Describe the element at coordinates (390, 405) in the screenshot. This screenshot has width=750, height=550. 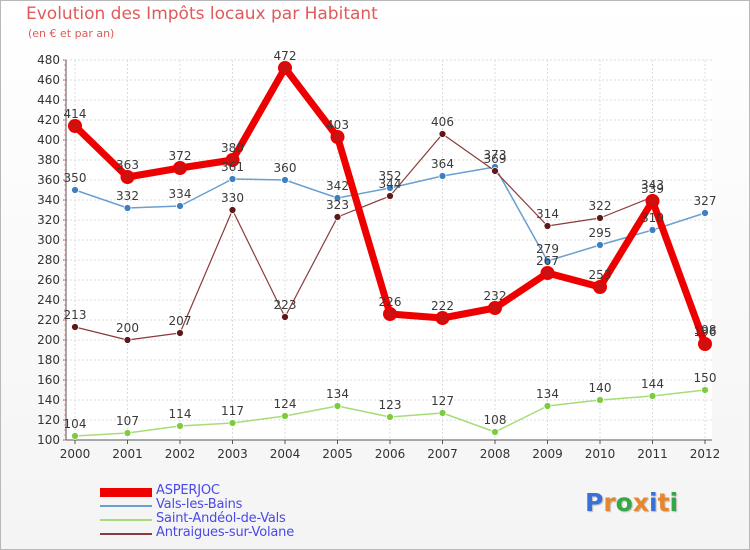
I see `data-label: 123` at that location.